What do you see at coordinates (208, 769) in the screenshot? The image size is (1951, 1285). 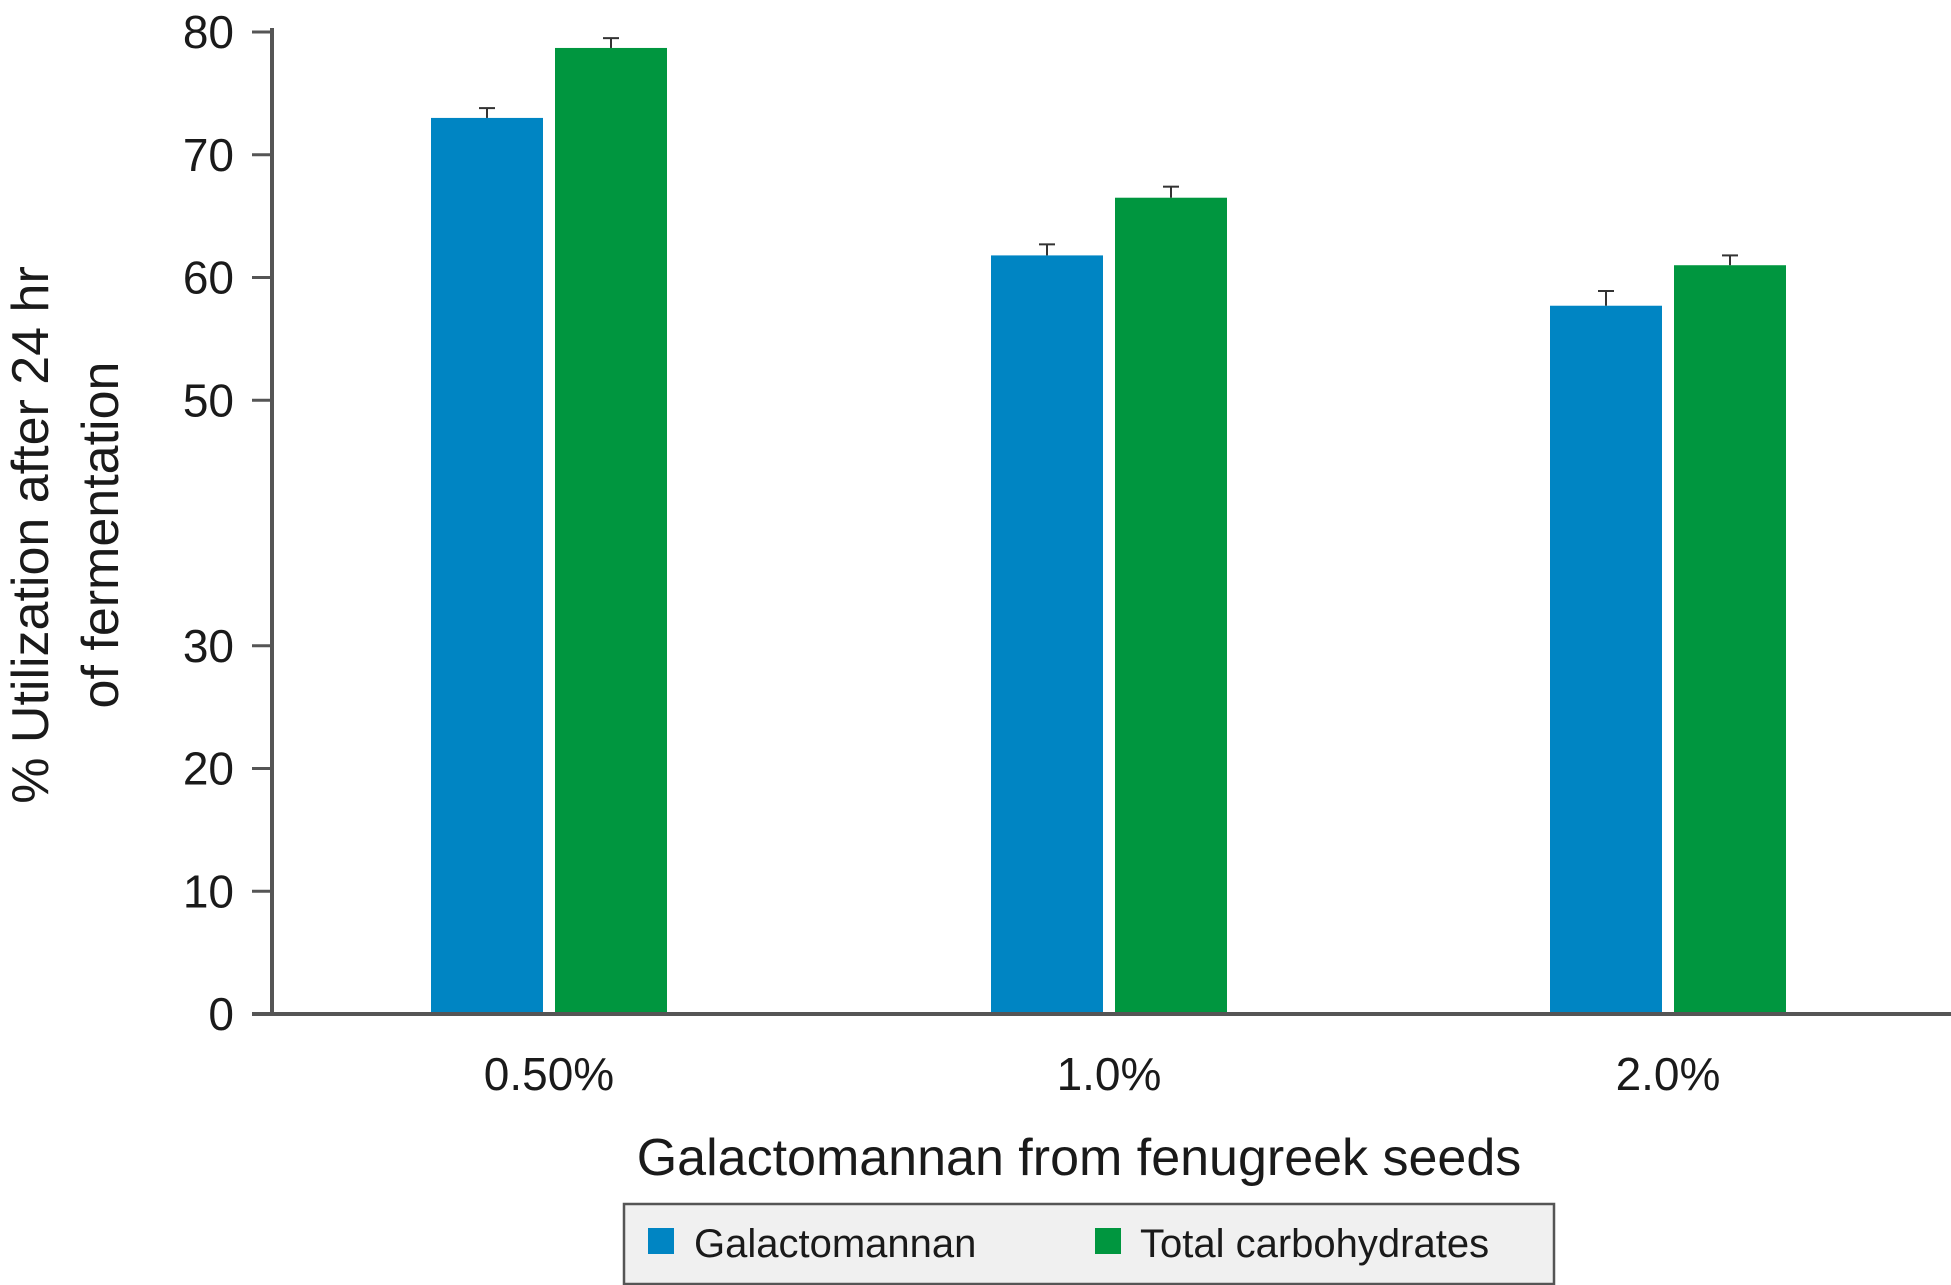 I see `y-tick-label: 20` at bounding box center [208, 769].